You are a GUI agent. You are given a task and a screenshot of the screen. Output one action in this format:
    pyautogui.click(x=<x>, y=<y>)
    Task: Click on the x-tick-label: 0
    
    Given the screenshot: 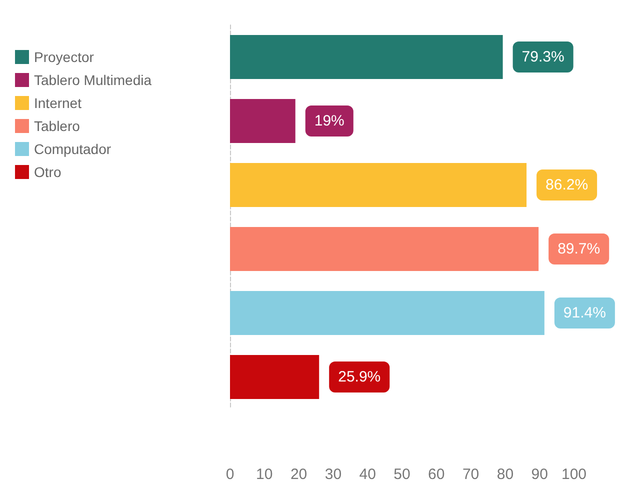 What is the action you would take?
    pyautogui.click(x=230, y=474)
    